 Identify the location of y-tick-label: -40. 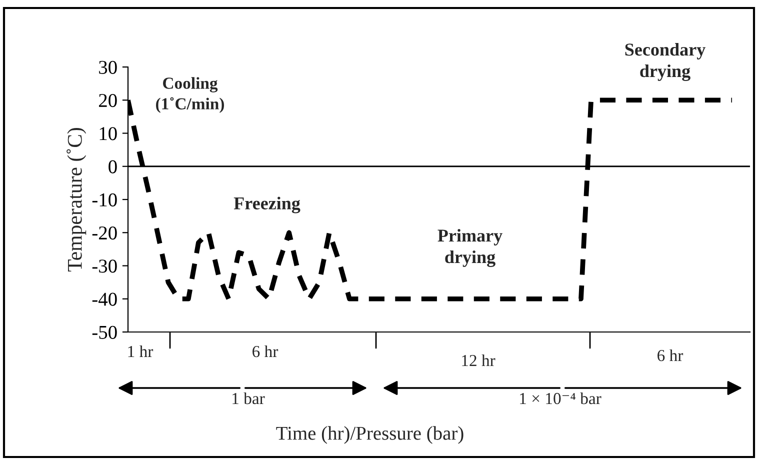
(104, 299).